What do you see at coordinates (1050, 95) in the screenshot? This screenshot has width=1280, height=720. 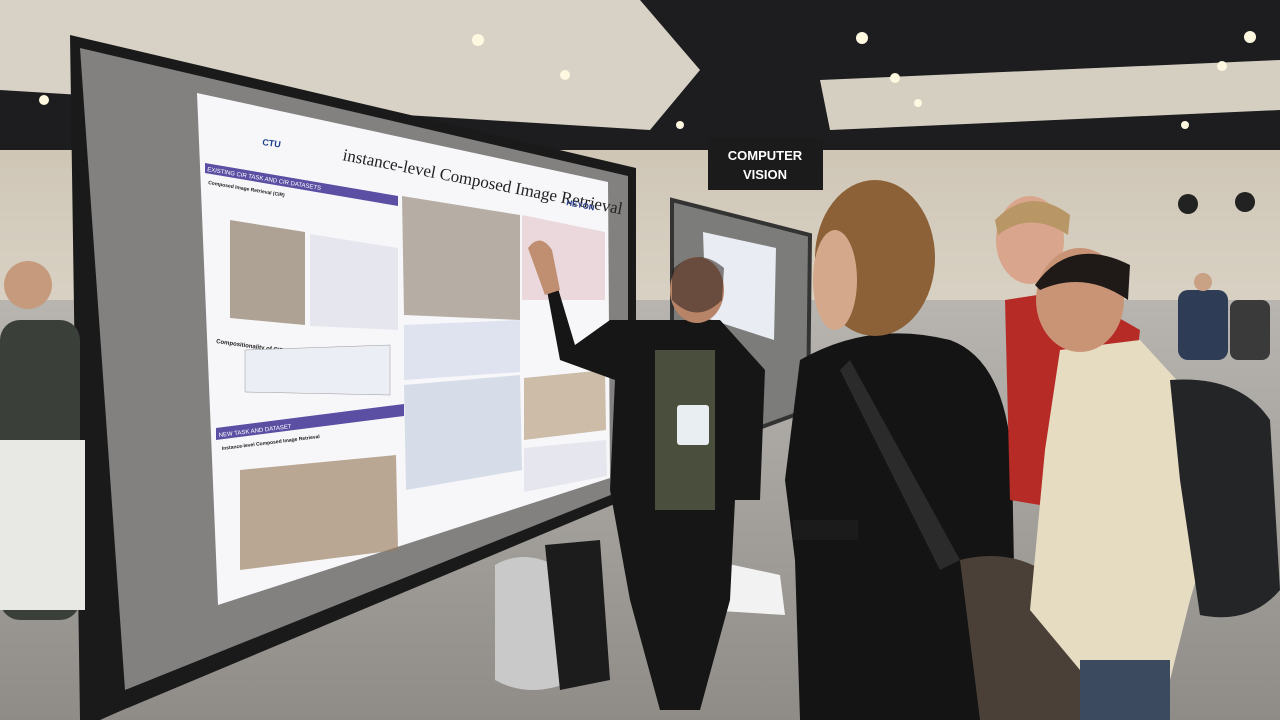 I see `ceiling-beam` at bounding box center [1050, 95].